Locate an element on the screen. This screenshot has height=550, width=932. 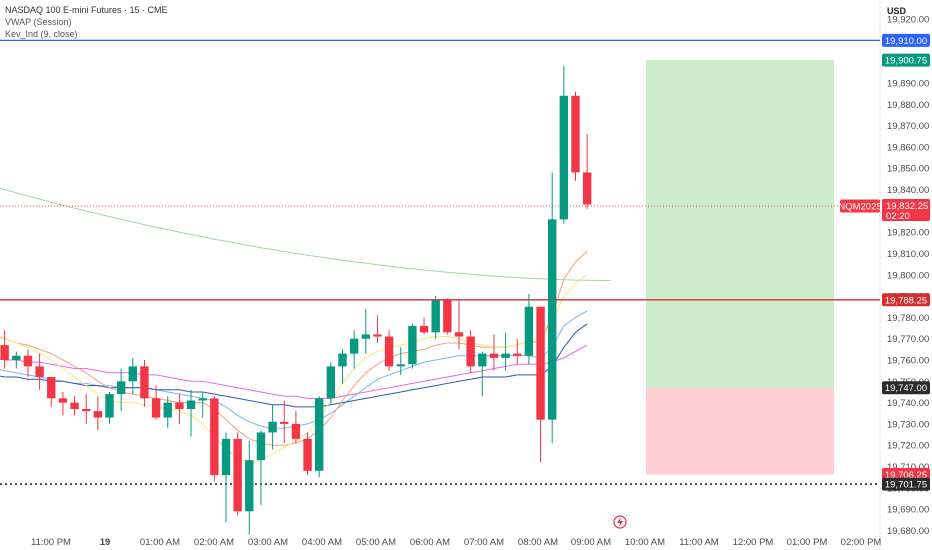
x-tick-label: 12:00 PM is located at coordinates (753, 542).